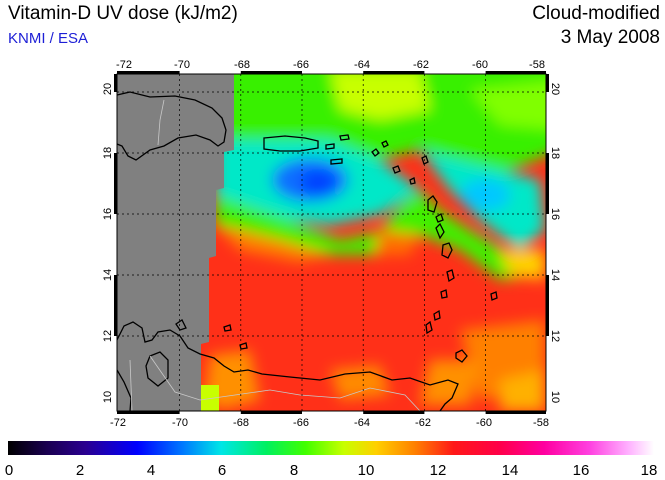  Describe the element at coordinates (48, 38) in the screenshot. I see `credit-label: KNMI / ESA` at that location.